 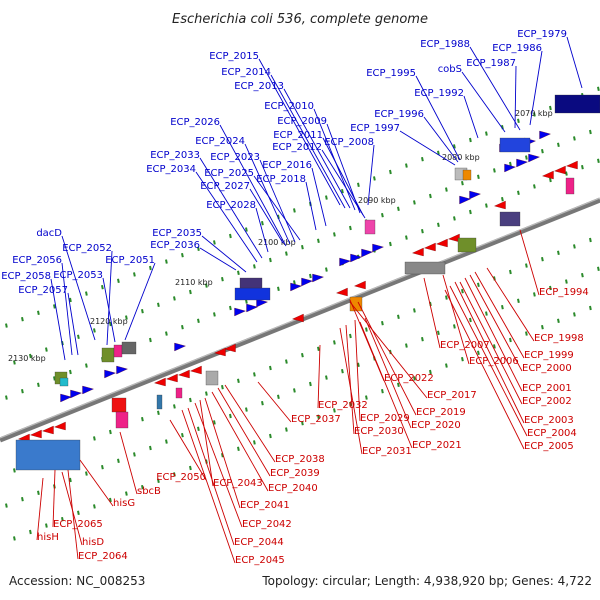 What do you see at coordinates (441, 412) in the screenshot?
I see `gene-label: ECP_2019` at bounding box center [441, 412].